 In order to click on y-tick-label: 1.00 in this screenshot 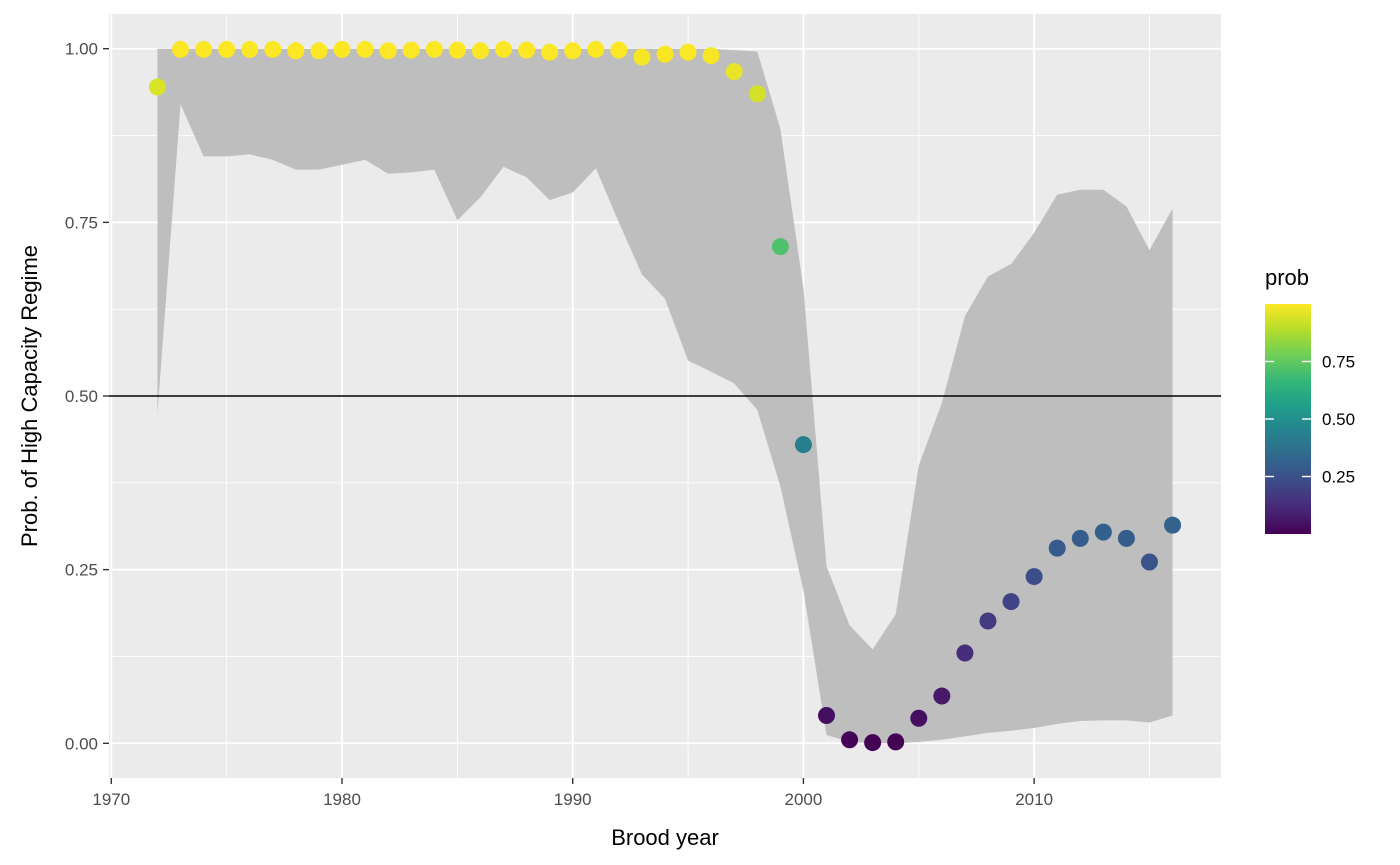, I will do `click(81, 49)`.